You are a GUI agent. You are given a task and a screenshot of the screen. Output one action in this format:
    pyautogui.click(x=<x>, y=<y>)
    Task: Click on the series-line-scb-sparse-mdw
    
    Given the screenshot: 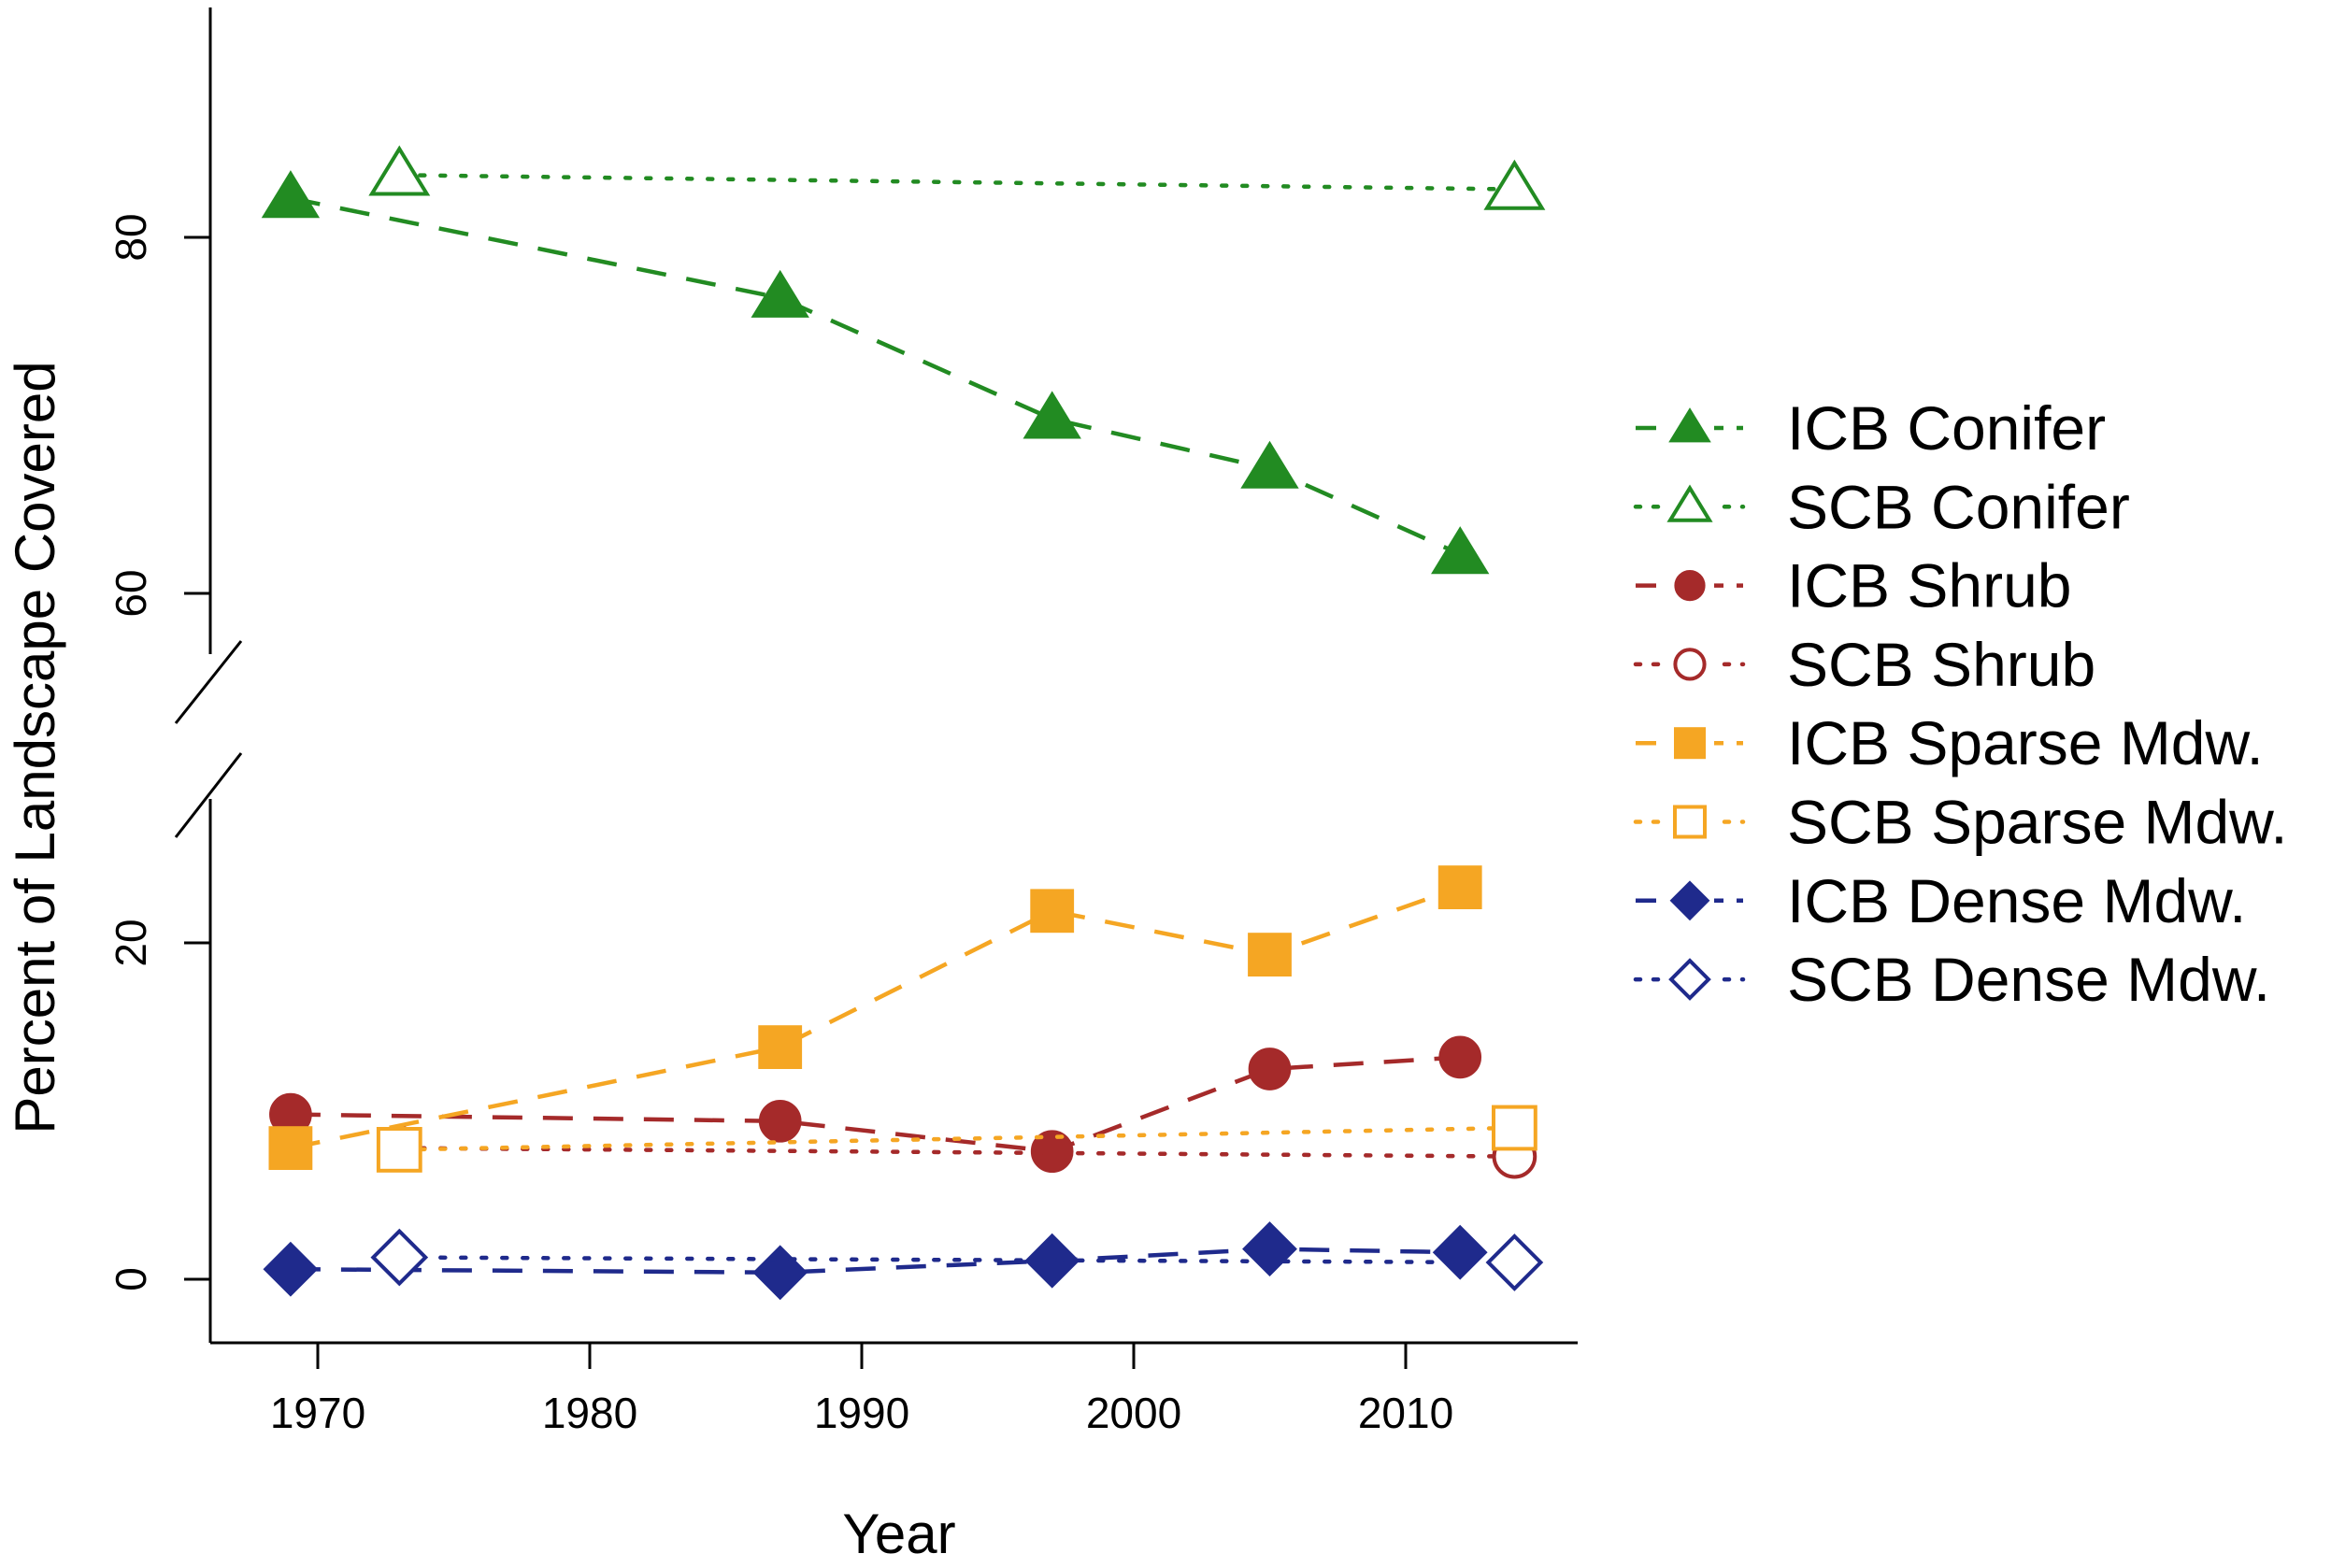 What is the action you would take?
    pyautogui.click(x=957, y=1138)
    